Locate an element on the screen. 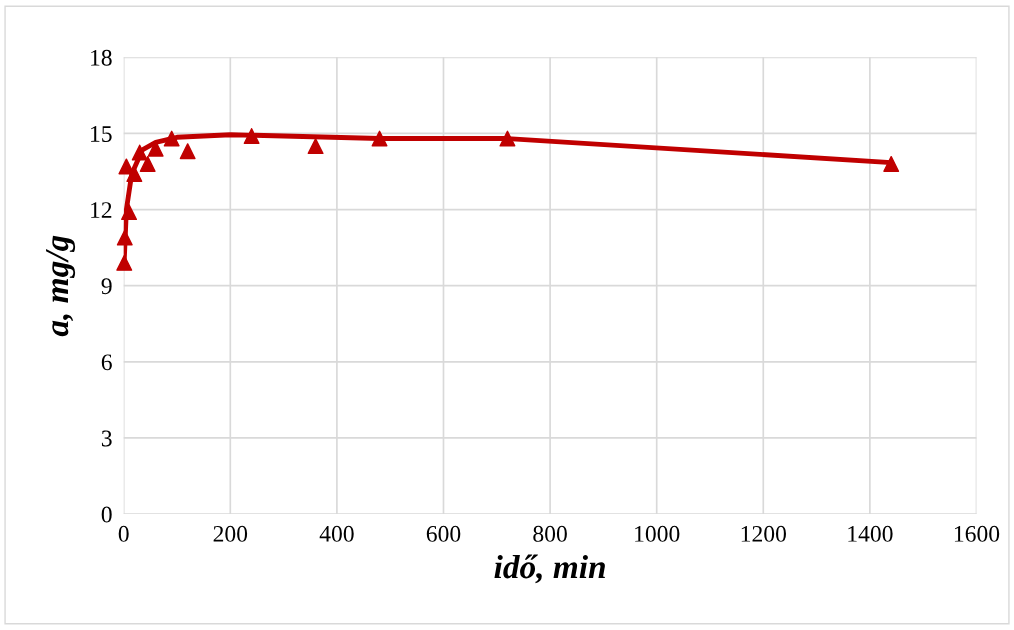 The height and width of the screenshot is (630, 1014). x-tick-label: 1600 is located at coordinates (977, 533).